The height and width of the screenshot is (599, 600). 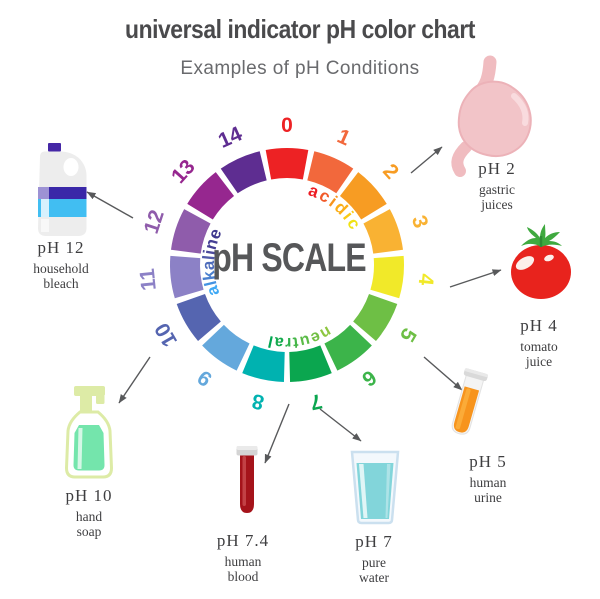 I want to click on ph-number-8: 8, so click(x=258, y=401).